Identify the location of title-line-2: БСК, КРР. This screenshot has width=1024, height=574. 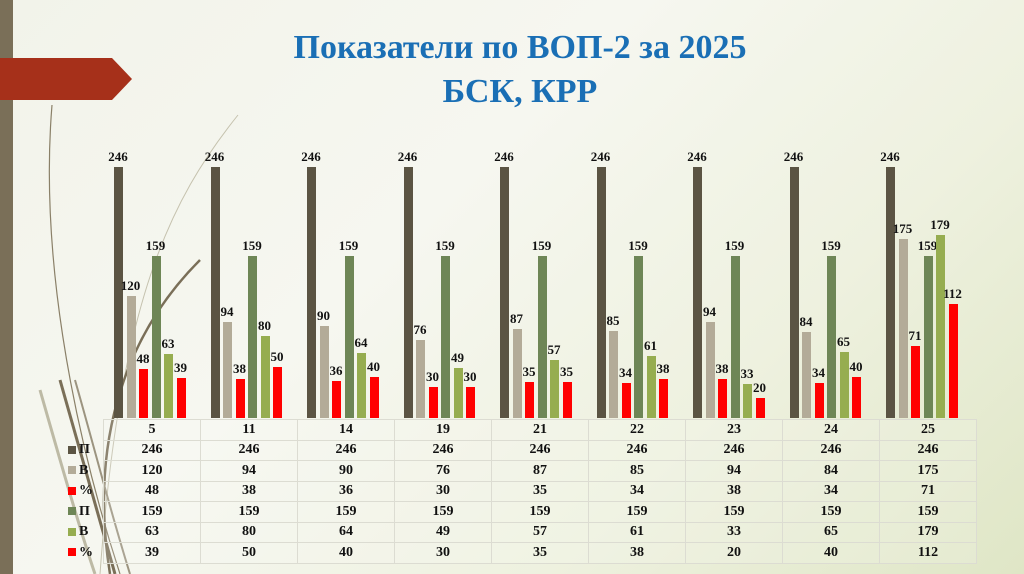
(520, 91).